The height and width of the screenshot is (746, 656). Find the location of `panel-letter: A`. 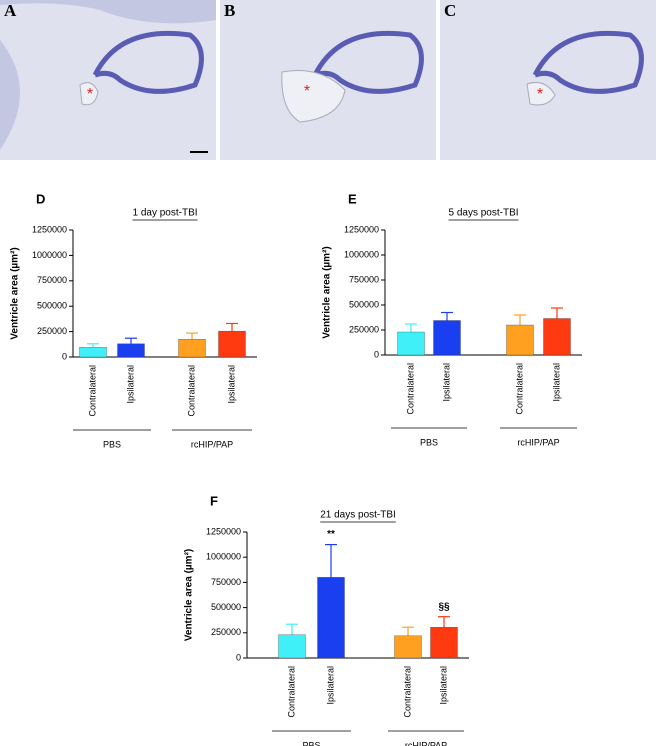

panel-letter: A is located at coordinates (10, 10).